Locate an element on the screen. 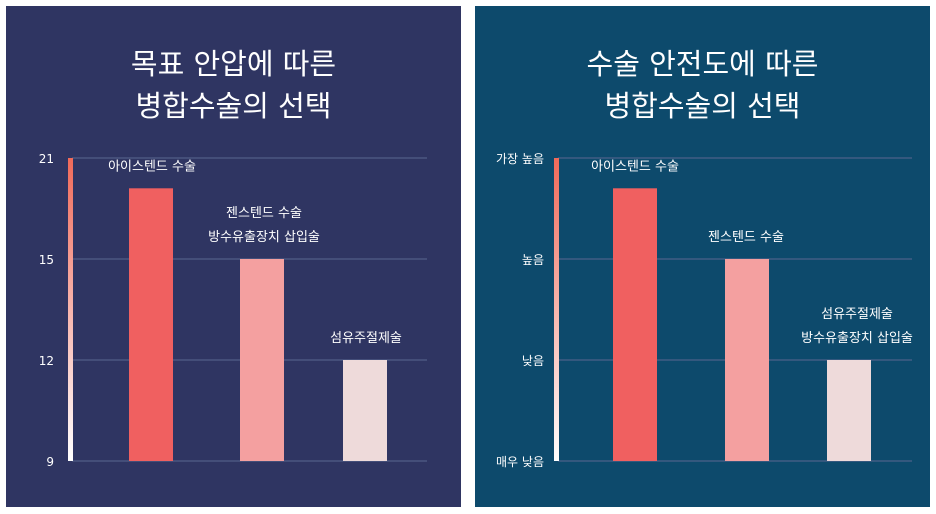 Image resolution: width=936 pixels, height=514 pixels. y-tick-label: 높음 is located at coordinates (533, 260).